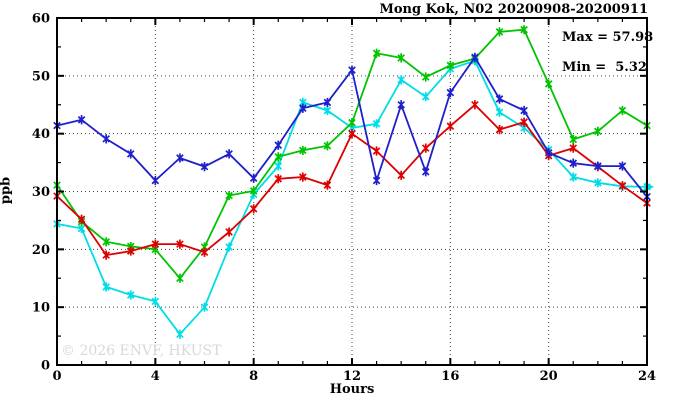 The width and height of the screenshot is (674, 409). I want to click on watermark: © 2026 ENVF, HKUST, so click(141, 351).